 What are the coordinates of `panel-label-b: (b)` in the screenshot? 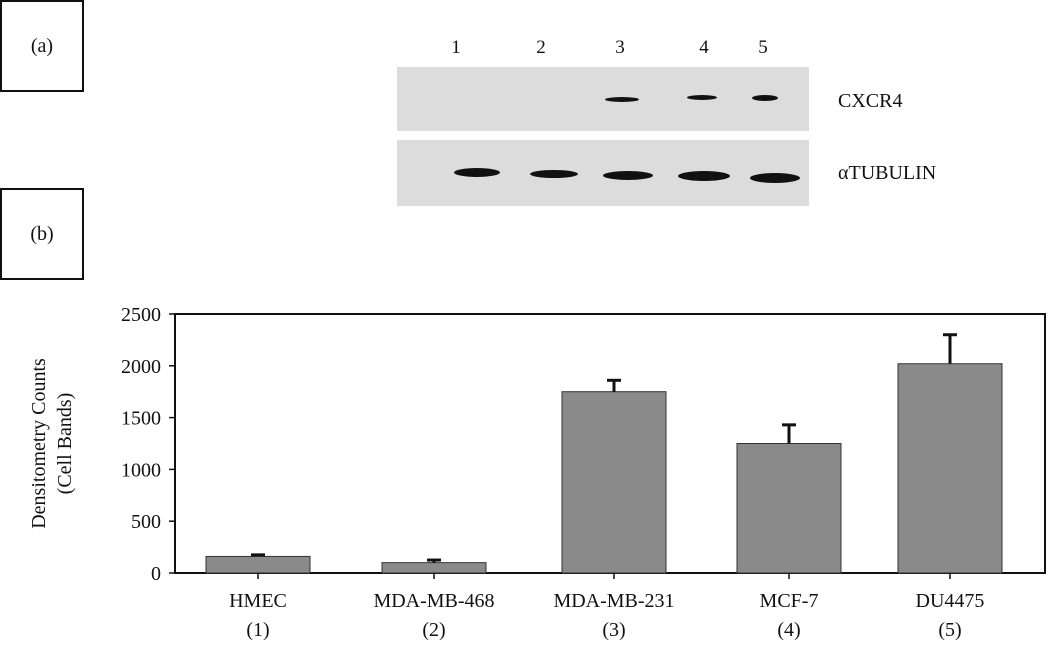 It's located at (42, 234).